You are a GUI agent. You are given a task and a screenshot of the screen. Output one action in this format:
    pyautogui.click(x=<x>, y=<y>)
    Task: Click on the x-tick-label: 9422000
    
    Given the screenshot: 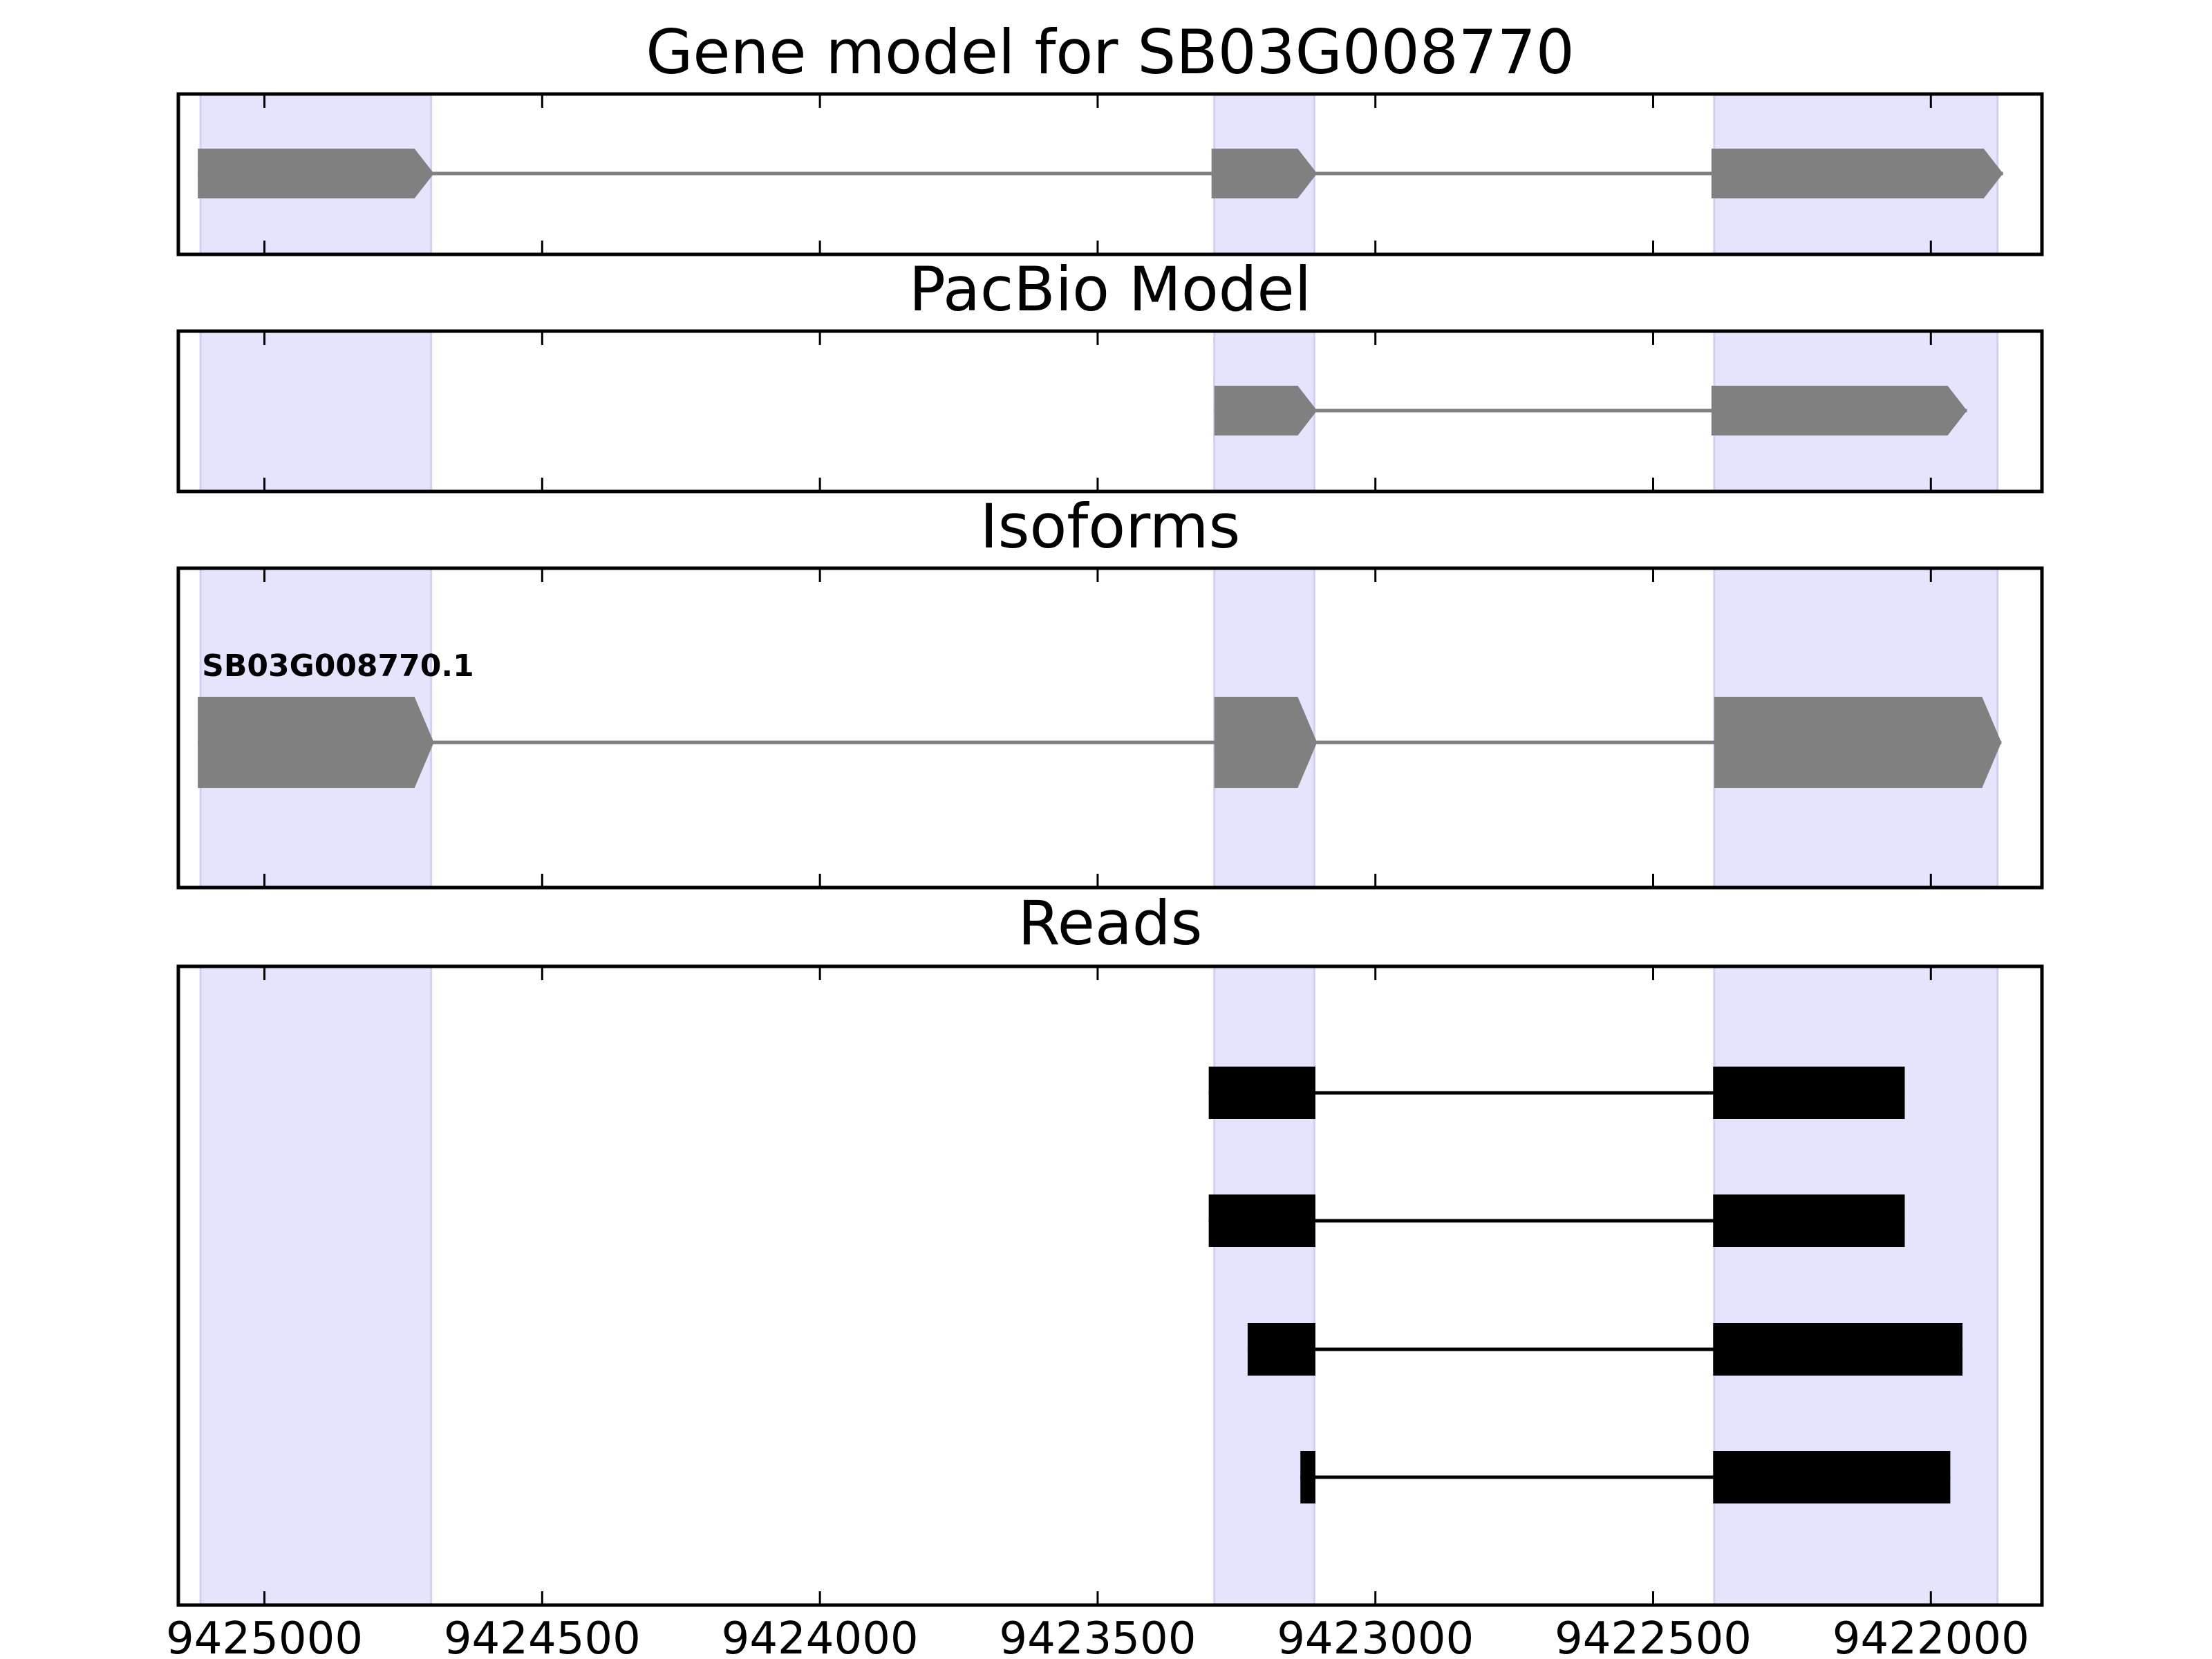 What is the action you would take?
    pyautogui.click(x=1932, y=1636)
    